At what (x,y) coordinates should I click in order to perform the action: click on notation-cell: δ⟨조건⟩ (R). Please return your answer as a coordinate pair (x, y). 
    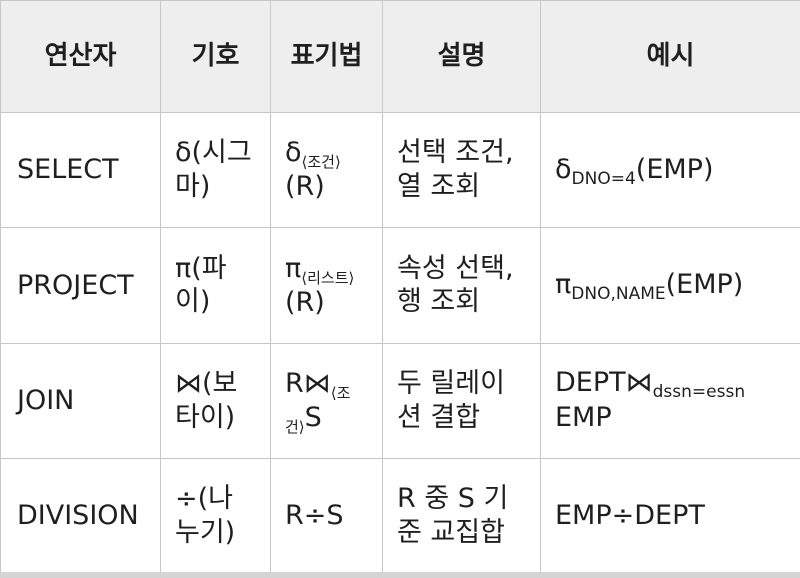
    Looking at the image, I should click on (326, 170).